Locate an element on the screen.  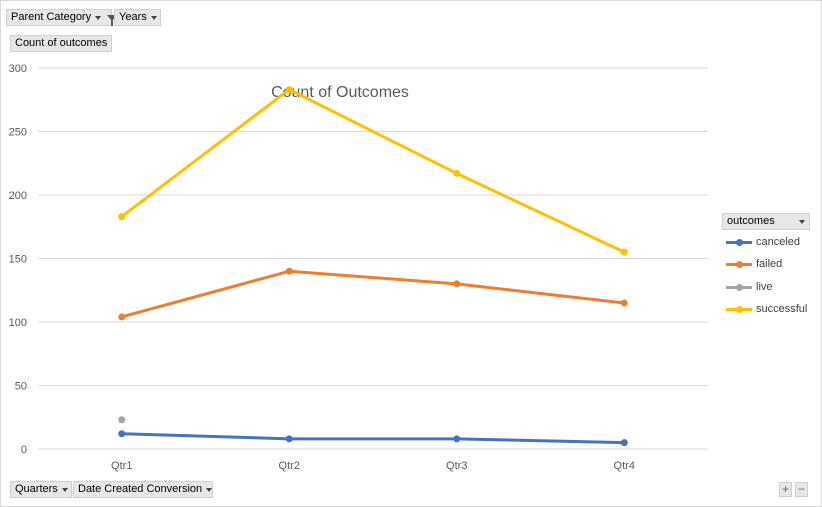
x-axis-ticks: Qtr1 Qtr2 Qtr3 Qtr4 is located at coordinates (373, 466).